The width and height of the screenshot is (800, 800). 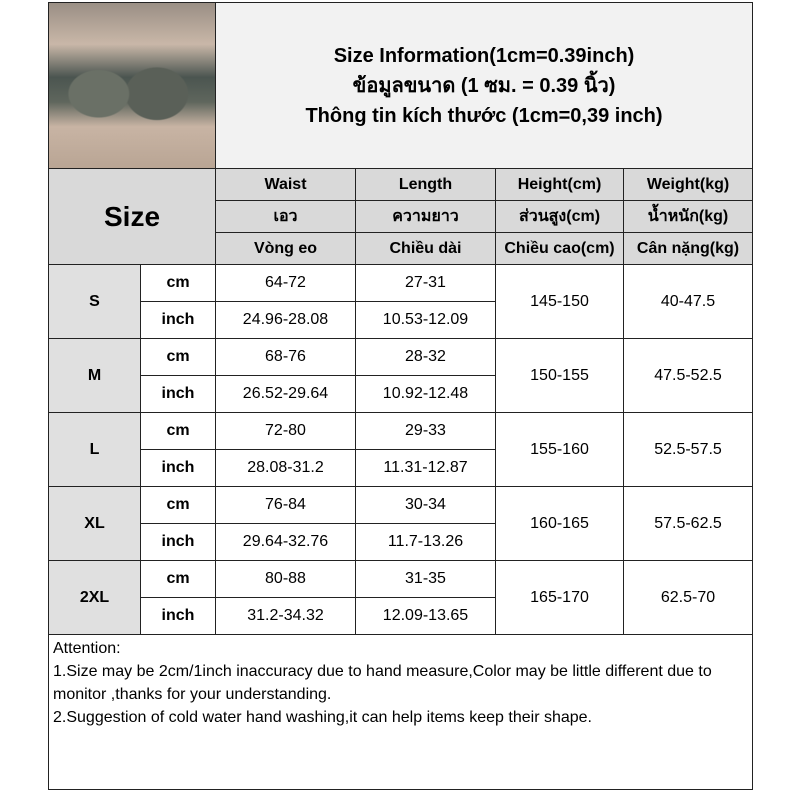 I want to click on height-cell: 160-165, so click(x=559, y=523).